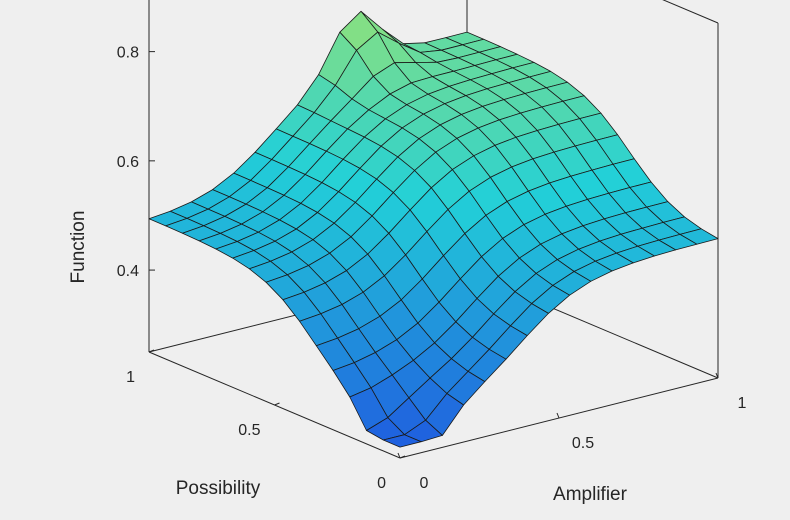 The image size is (790, 520). Describe the element at coordinates (402, 441) in the screenshot. I see `surface-face` at that location.